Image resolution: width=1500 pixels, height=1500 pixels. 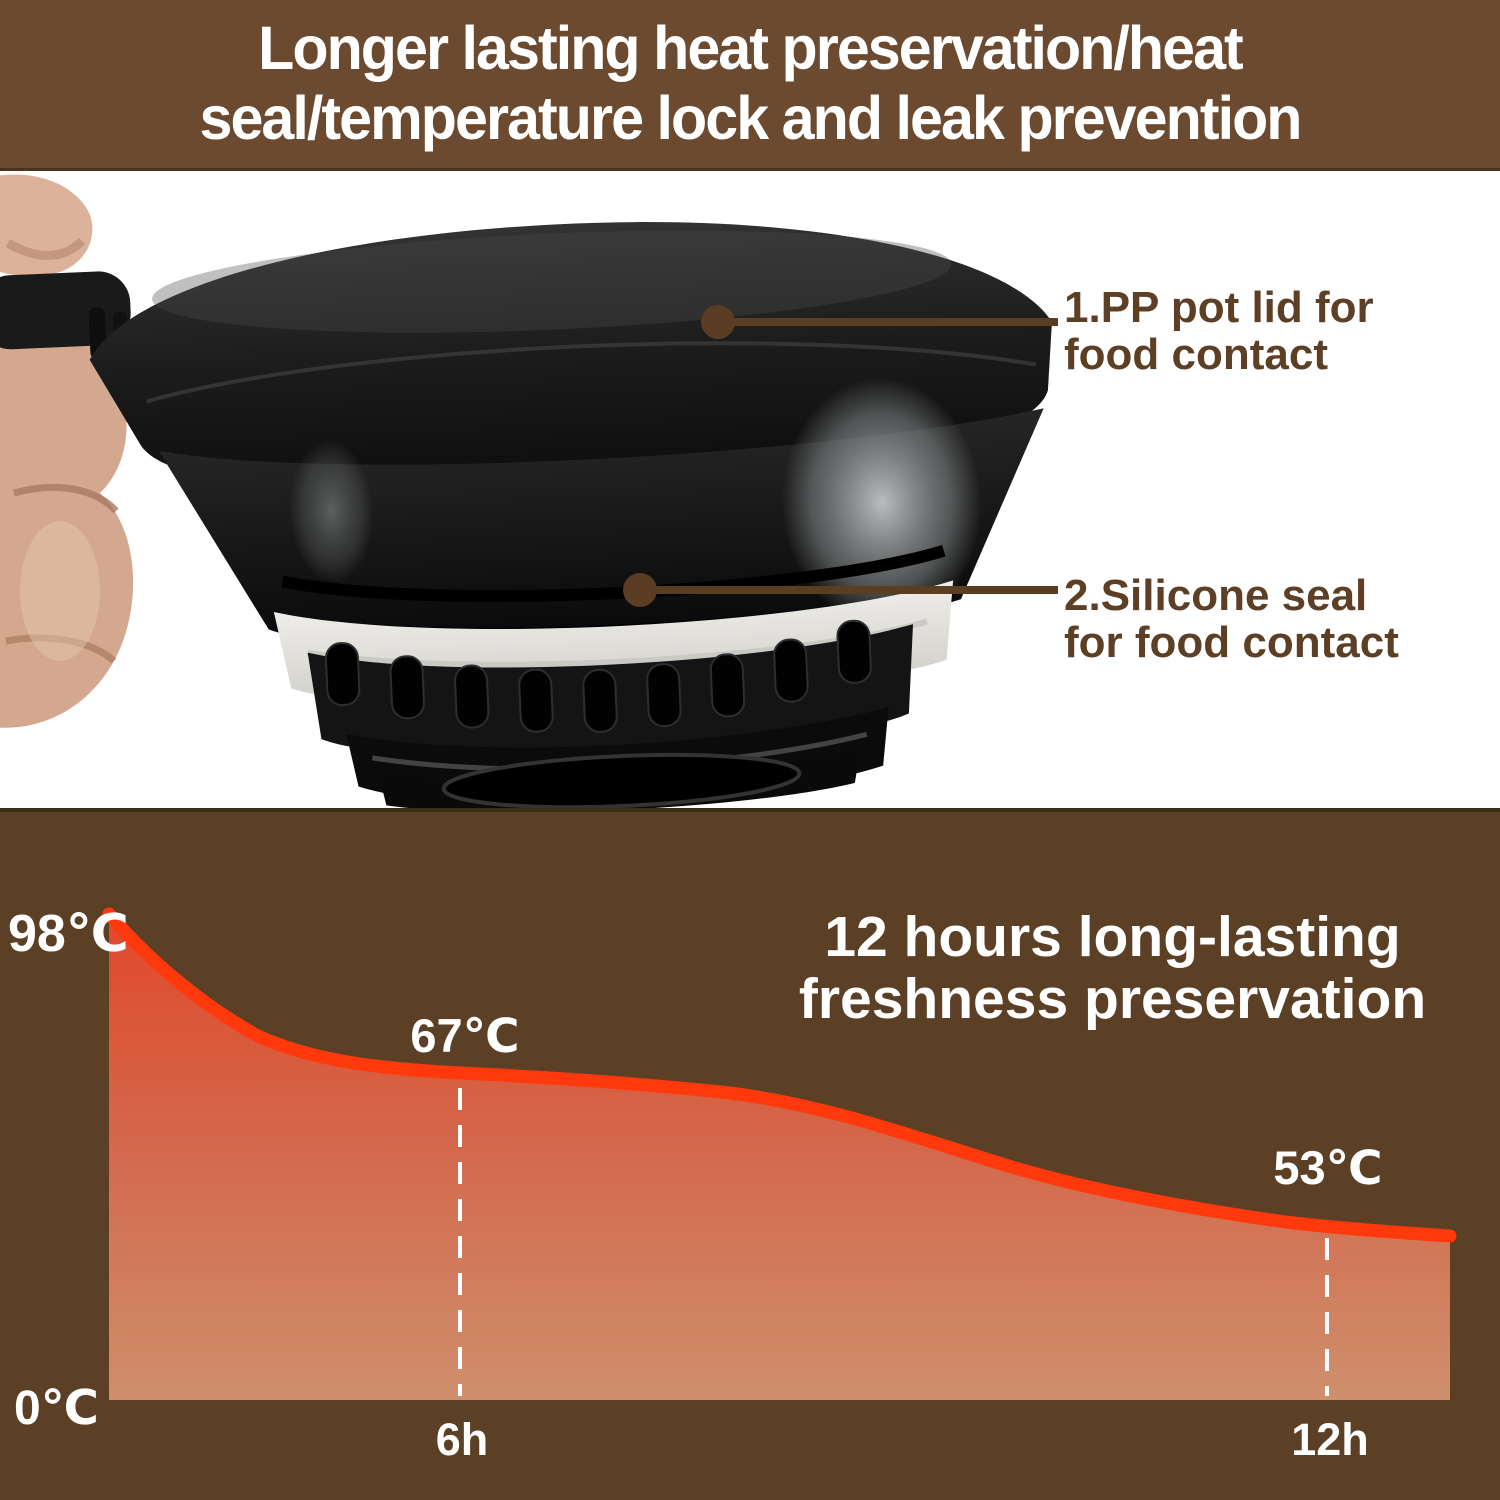 I want to click on banner-title-line1: Longer lasting heat preservation/heat, so click(x=751, y=48).